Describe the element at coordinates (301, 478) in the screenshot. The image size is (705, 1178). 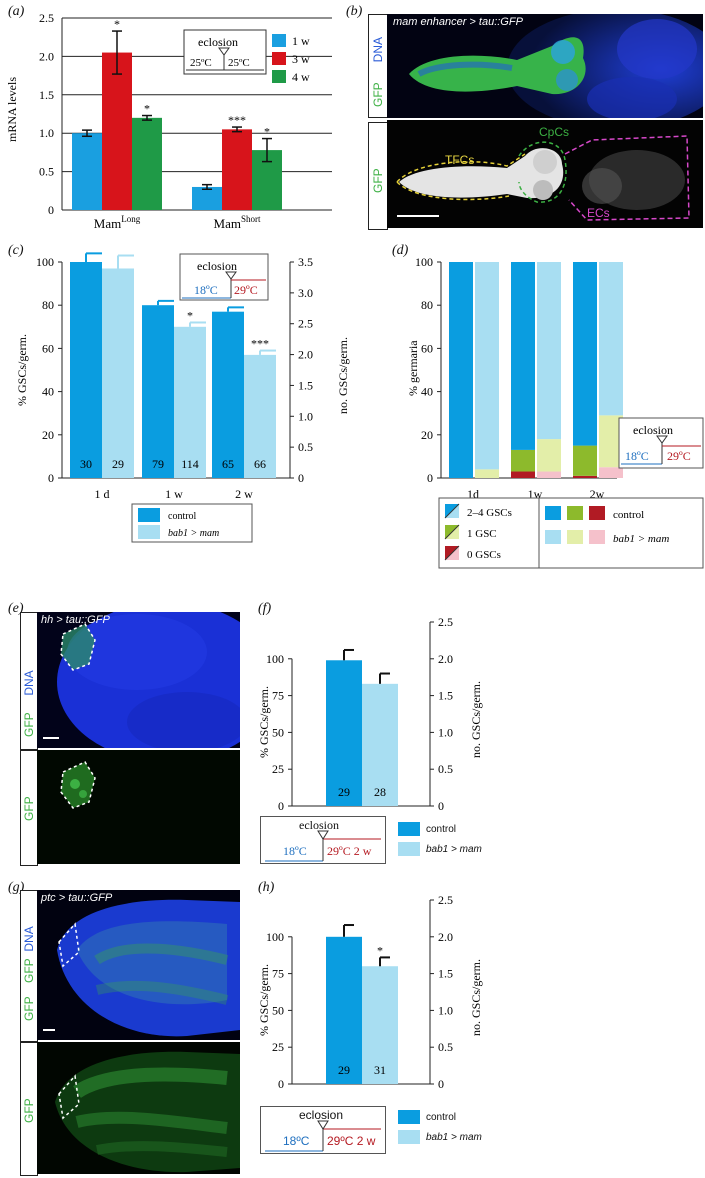
I see `y-right-tick-label: 0` at that location.